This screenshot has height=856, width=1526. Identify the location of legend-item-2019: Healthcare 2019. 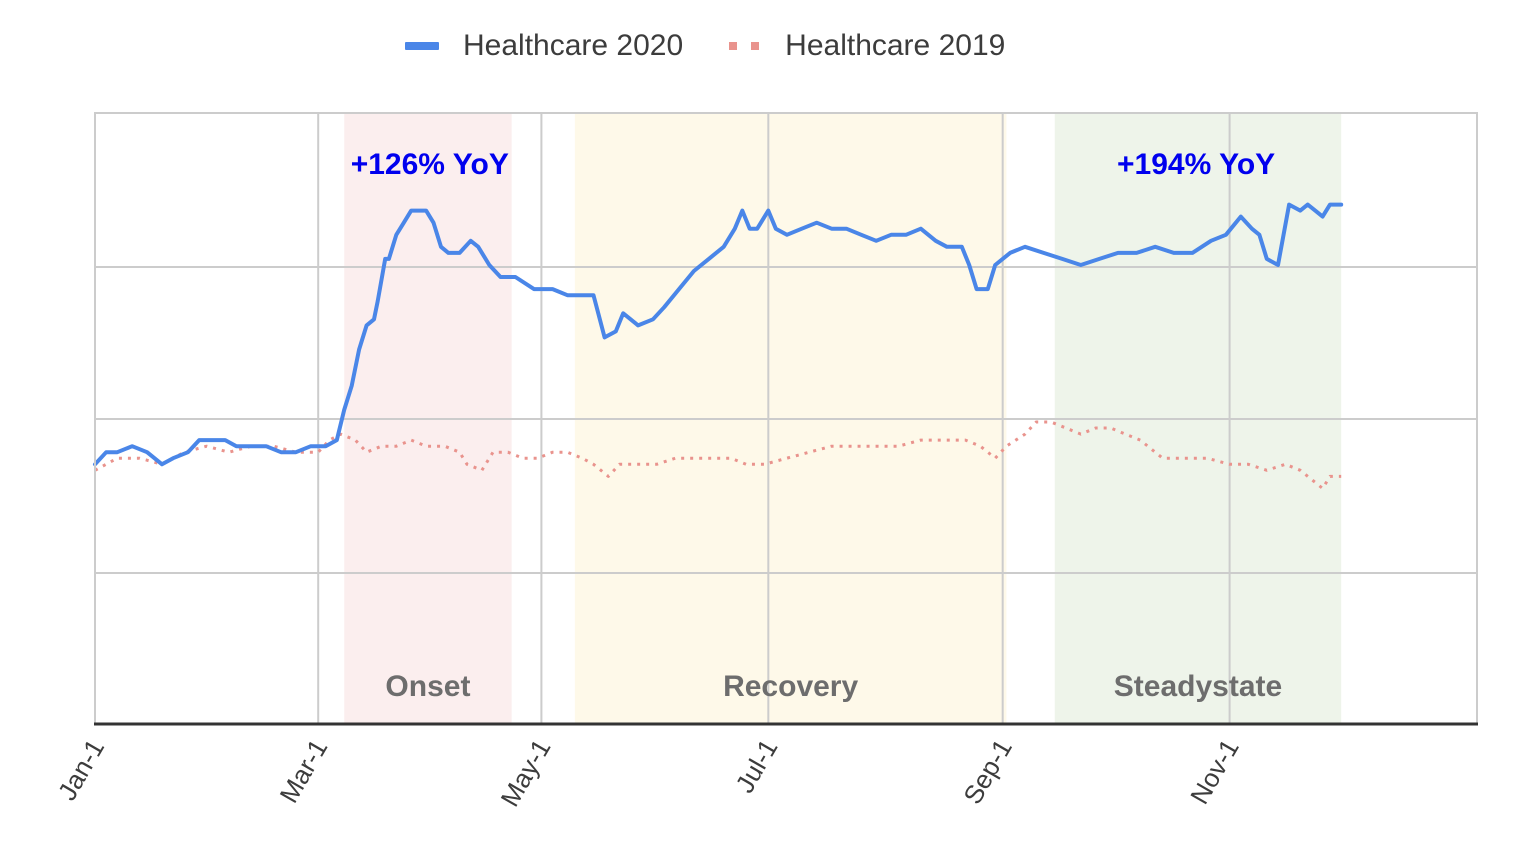
(866, 46).